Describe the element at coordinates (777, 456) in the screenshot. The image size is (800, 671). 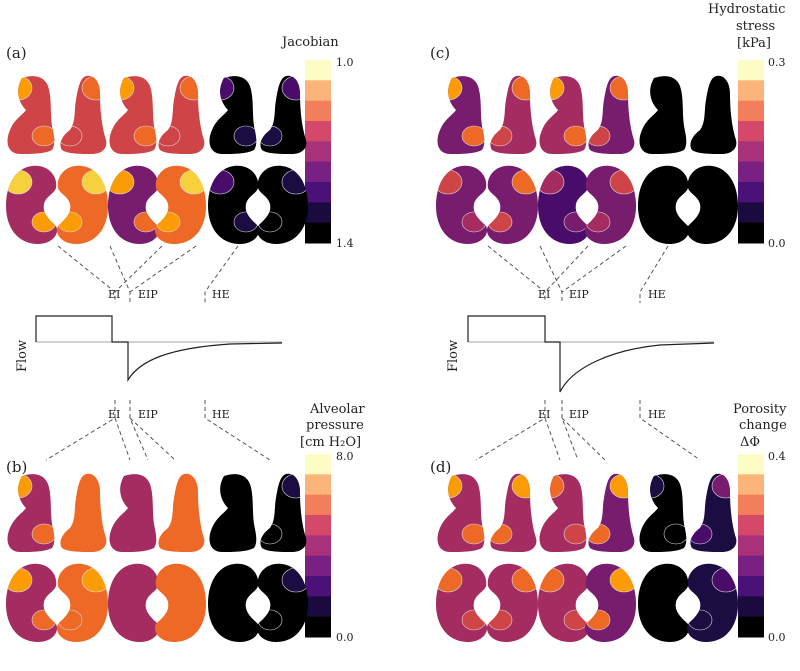
I see `colorbar-d-top-value: 0.4` at that location.